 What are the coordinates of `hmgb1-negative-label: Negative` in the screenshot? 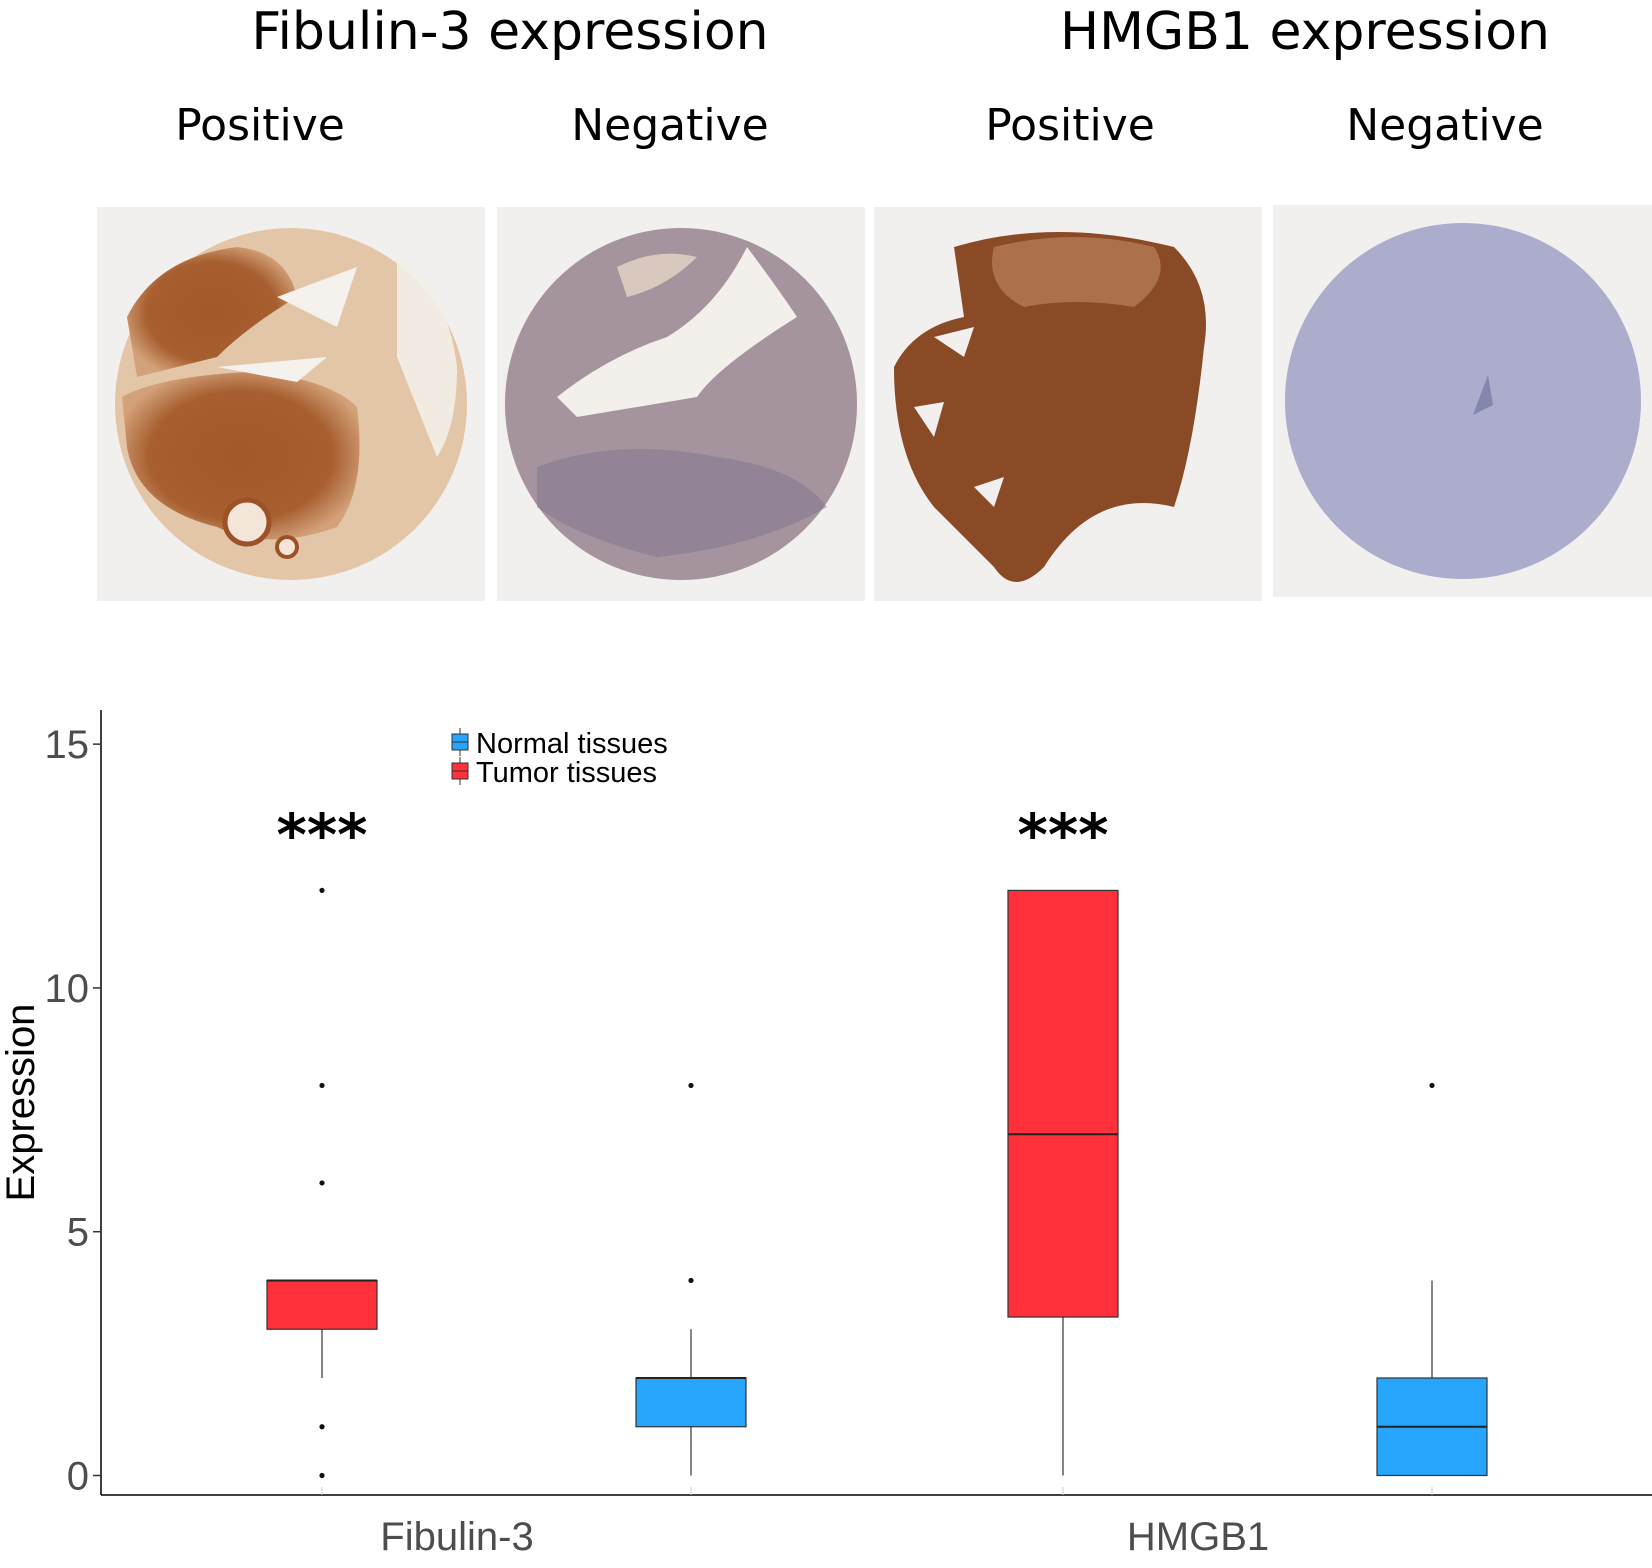 It's located at (1445, 125).